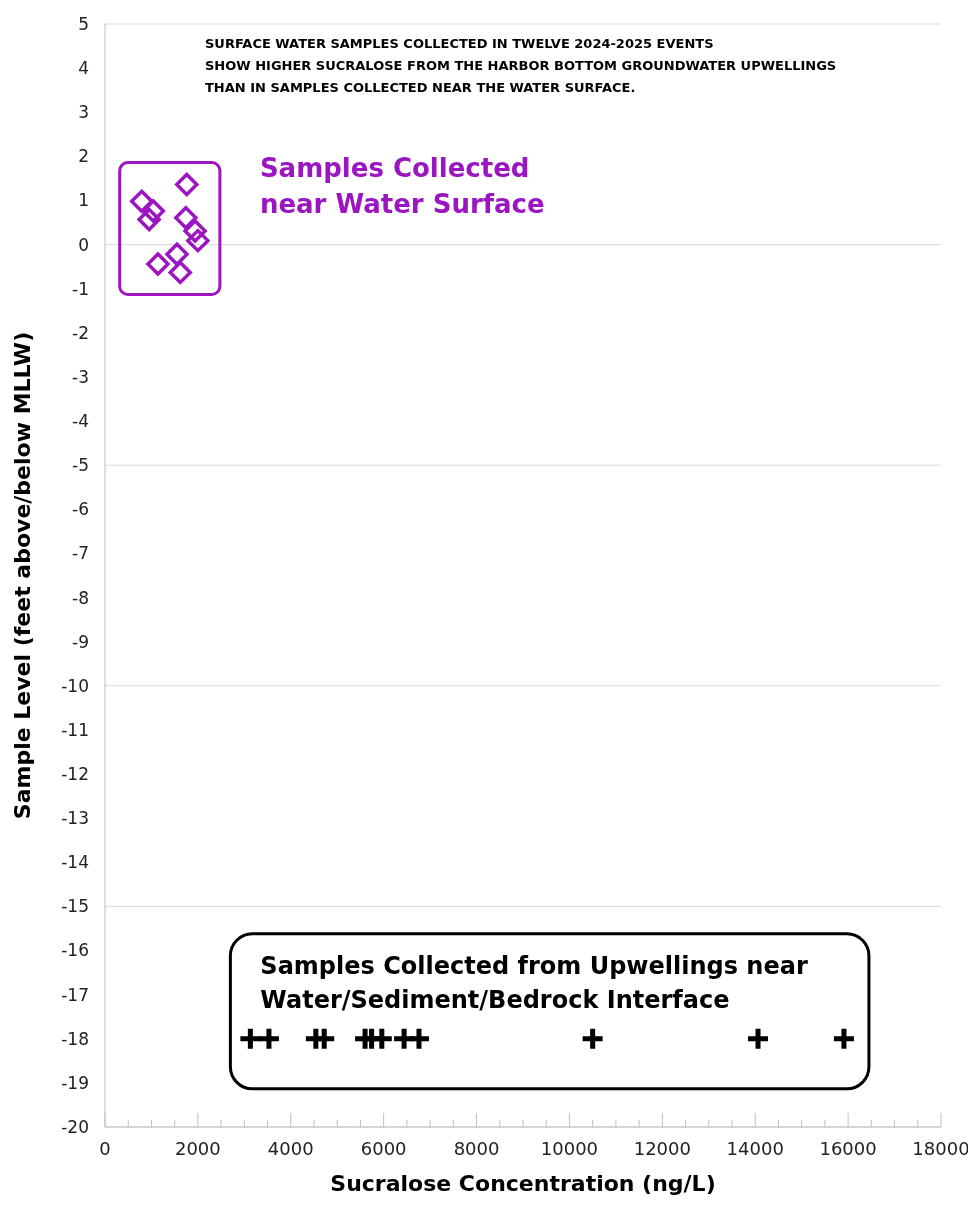 The image size is (976, 1210). What do you see at coordinates (75, 685) in the screenshot?
I see `y-tick-label: -10` at bounding box center [75, 685].